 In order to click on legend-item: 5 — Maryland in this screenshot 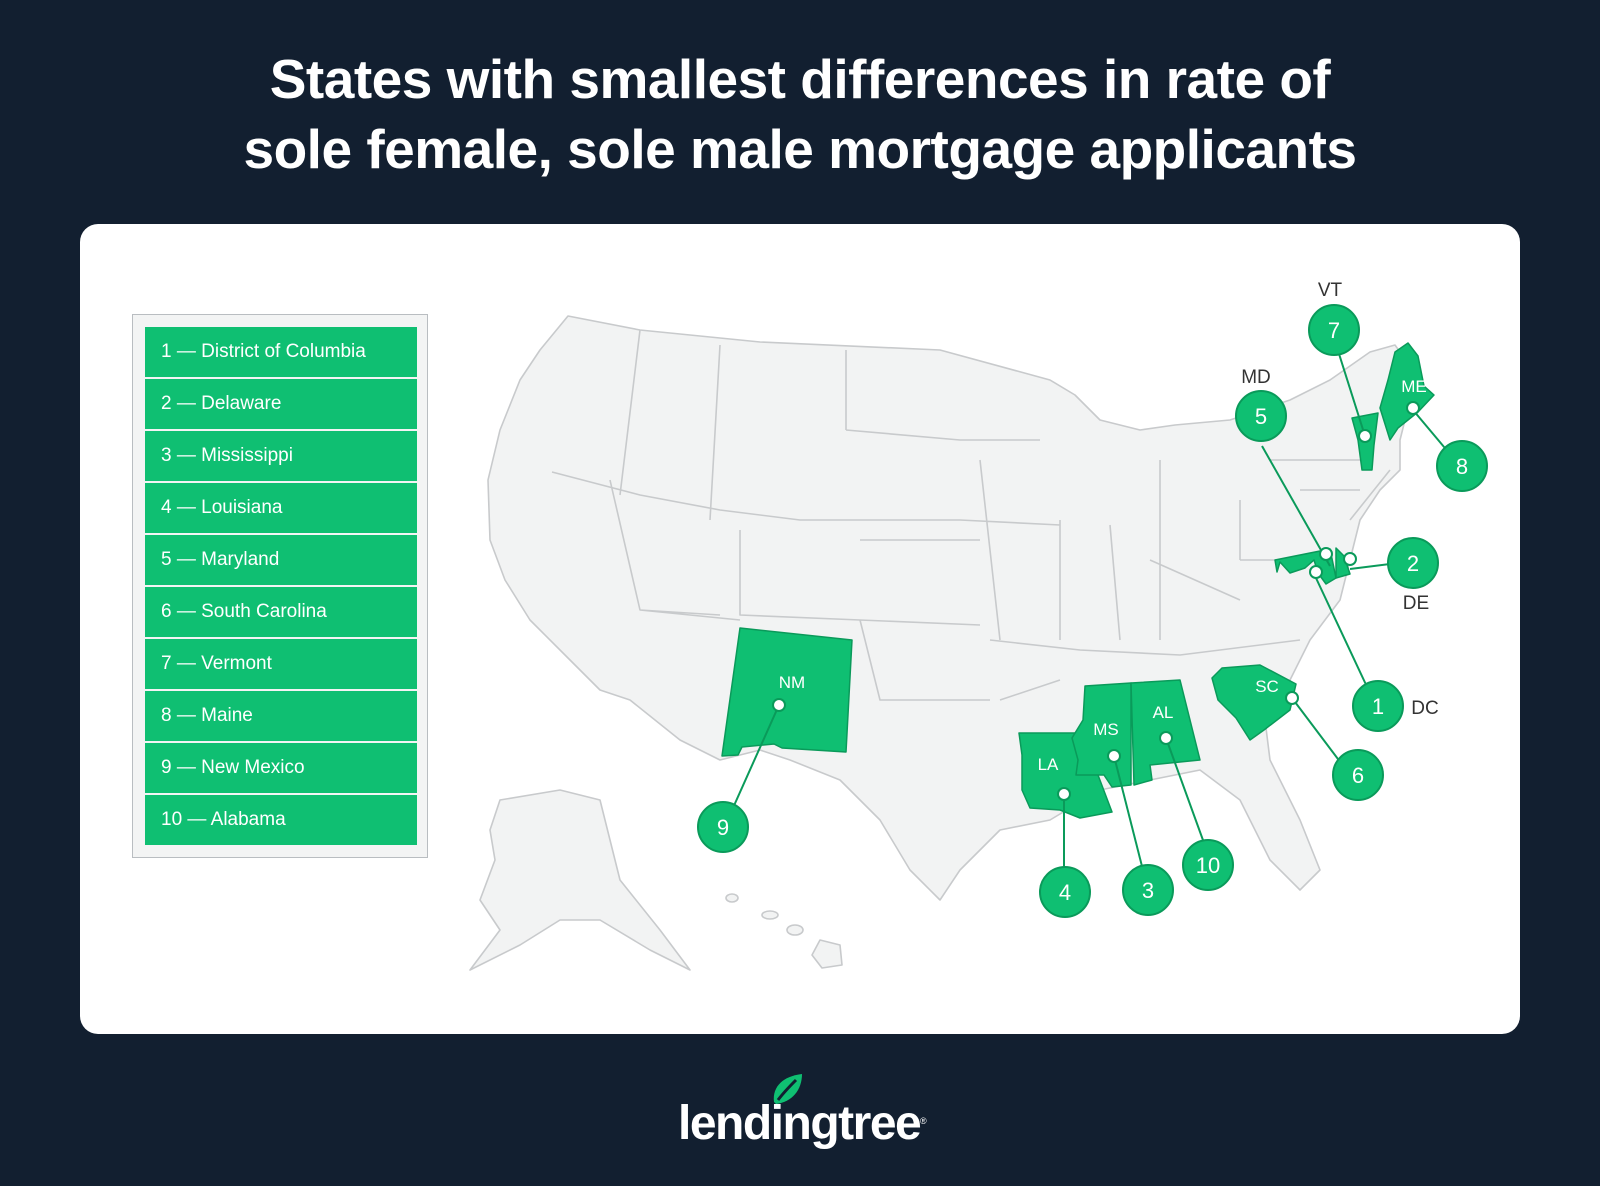, I will do `click(281, 560)`.